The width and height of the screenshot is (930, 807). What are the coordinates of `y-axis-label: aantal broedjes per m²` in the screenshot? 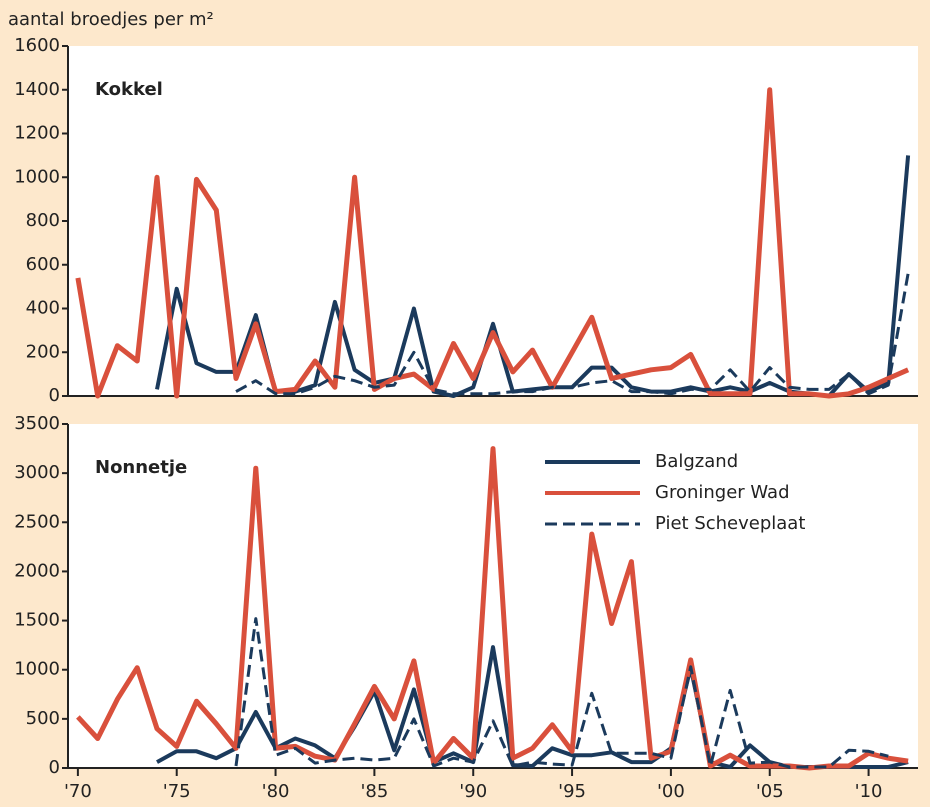 It's located at (111, 19).